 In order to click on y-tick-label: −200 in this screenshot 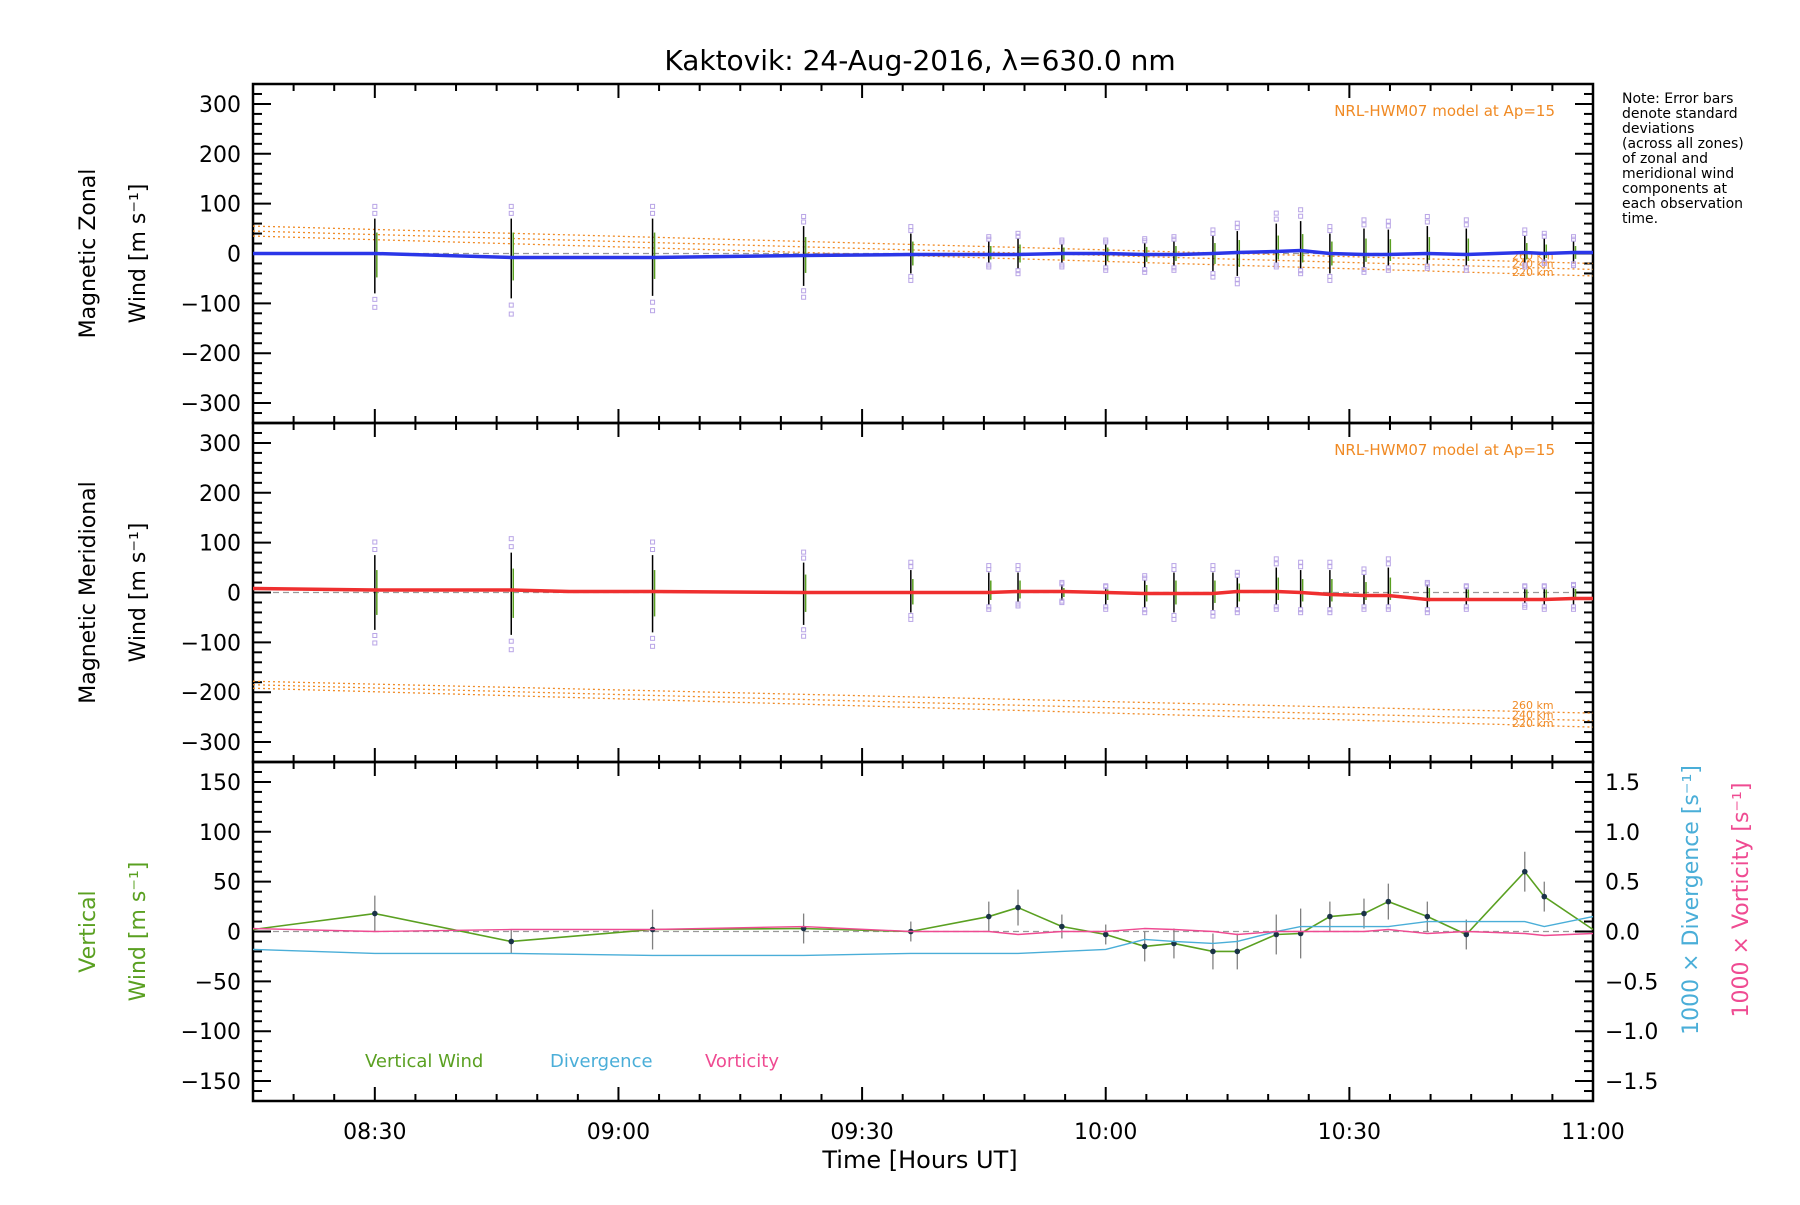, I will do `click(211, 354)`.